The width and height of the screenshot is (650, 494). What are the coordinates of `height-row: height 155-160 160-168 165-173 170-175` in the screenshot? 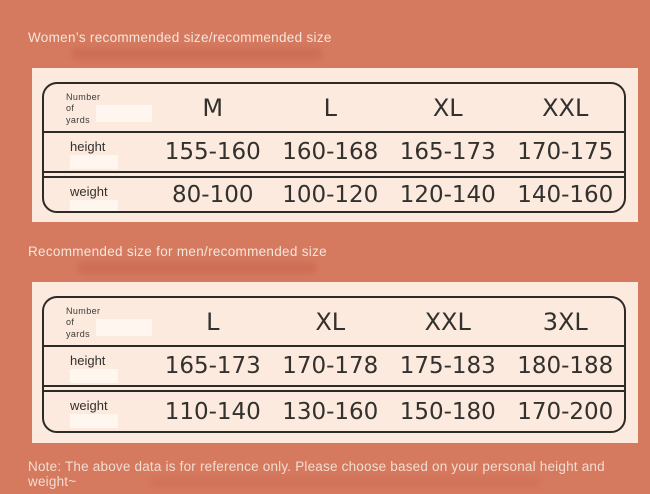 It's located at (334, 152).